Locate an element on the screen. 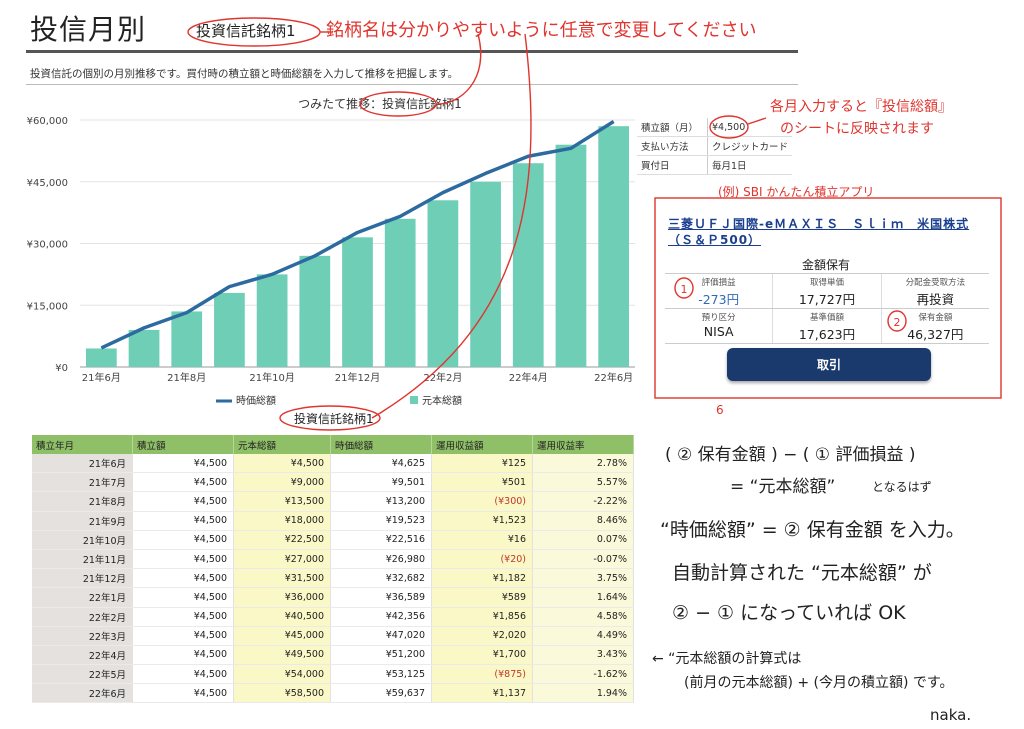 The width and height of the screenshot is (1024, 729). table-cell: (¥20) is located at coordinates (482, 559).